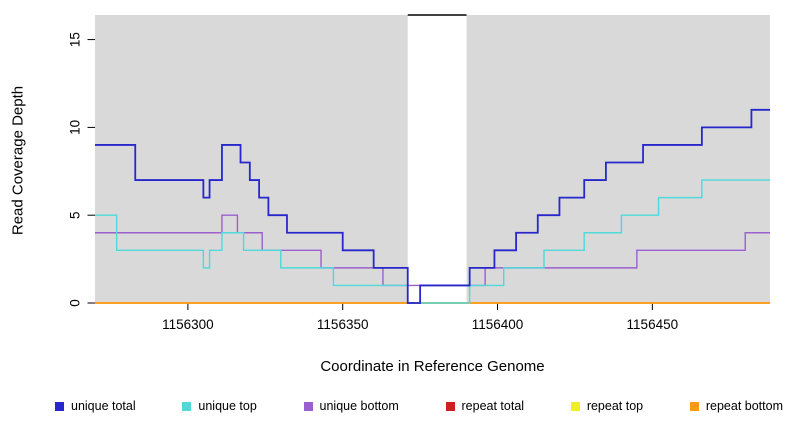 The height and width of the screenshot is (432, 792). What do you see at coordinates (103, 406) in the screenshot?
I see `legend-label: unique total` at bounding box center [103, 406].